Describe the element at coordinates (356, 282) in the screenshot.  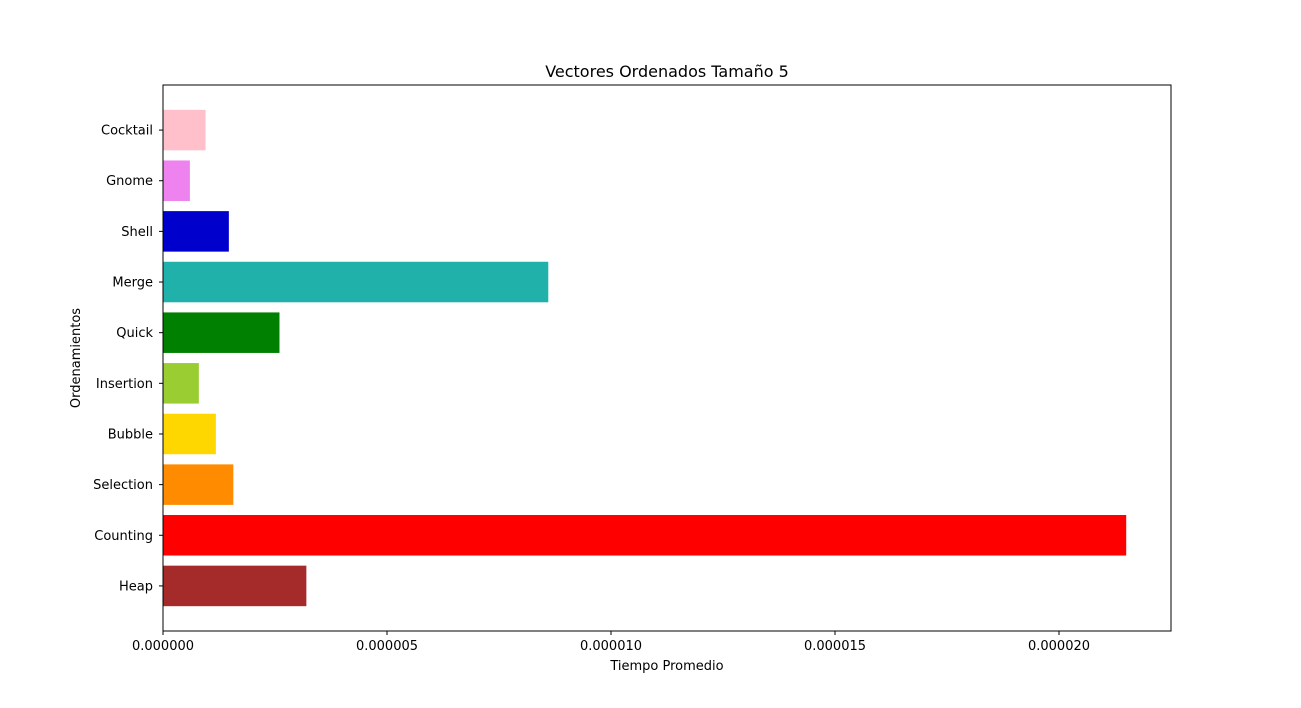
I see `bar-merge` at that location.